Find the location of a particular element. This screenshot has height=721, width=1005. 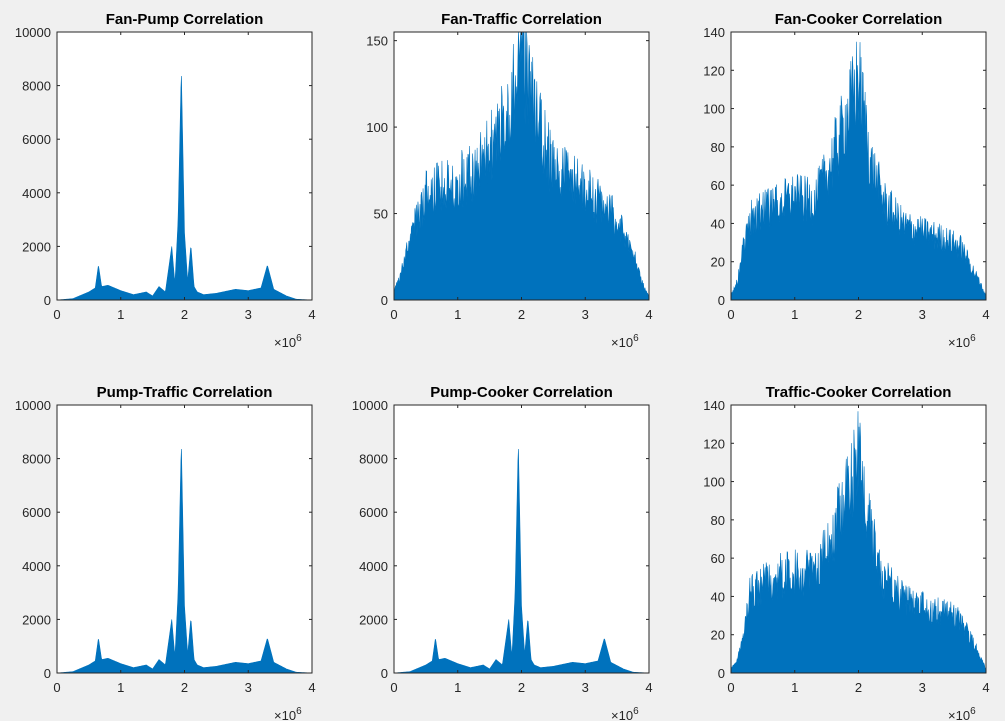

subplot-title: Fan-Traffic Correlation is located at coordinates (521, 19).